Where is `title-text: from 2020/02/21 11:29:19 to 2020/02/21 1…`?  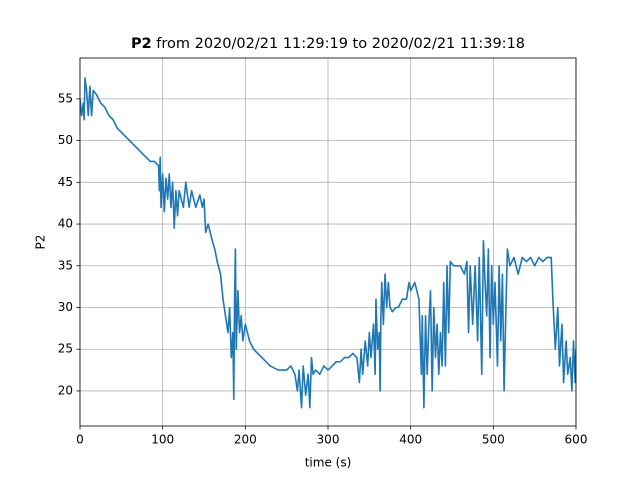
title-text: from 2020/02/21 11:29:19 to 2020/02/21 1… is located at coordinates (340, 44).